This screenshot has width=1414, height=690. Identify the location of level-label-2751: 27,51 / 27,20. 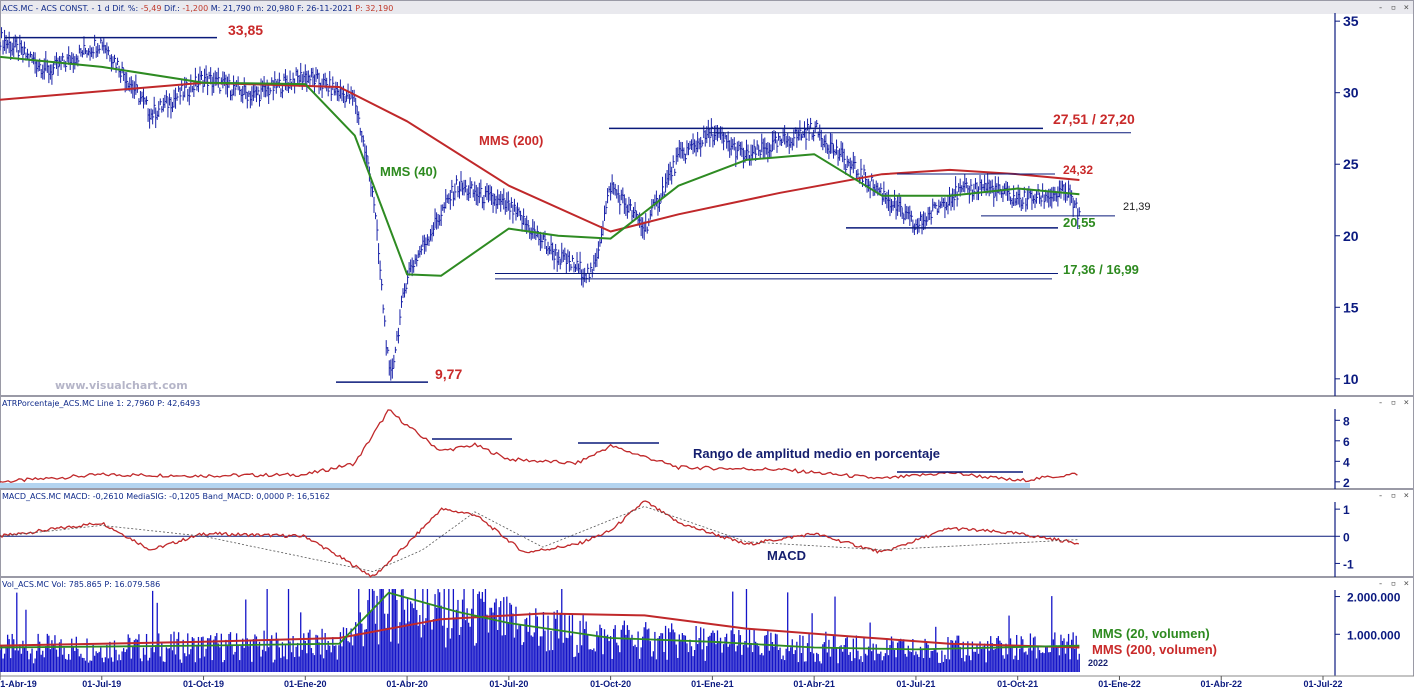
(1094, 119).